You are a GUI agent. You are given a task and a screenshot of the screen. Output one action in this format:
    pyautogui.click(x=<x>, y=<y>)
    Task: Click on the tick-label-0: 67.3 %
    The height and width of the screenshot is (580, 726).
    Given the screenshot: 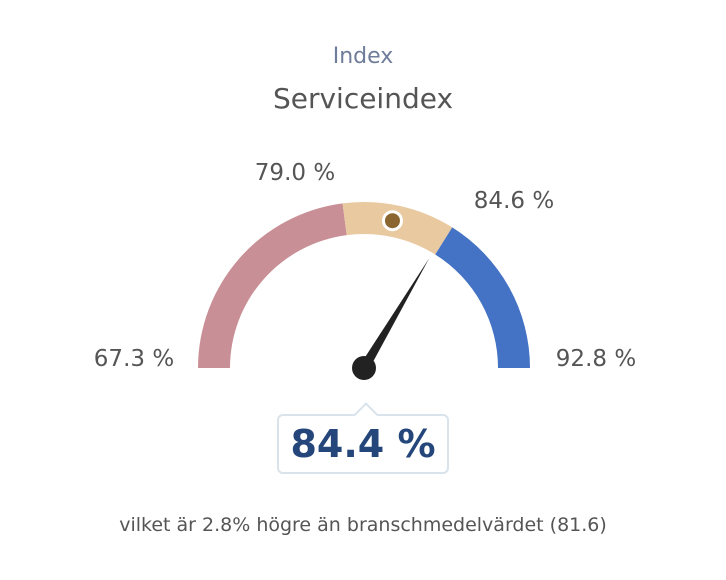 What is the action you would take?
    pyautogui.click(x=134, y=359)
    